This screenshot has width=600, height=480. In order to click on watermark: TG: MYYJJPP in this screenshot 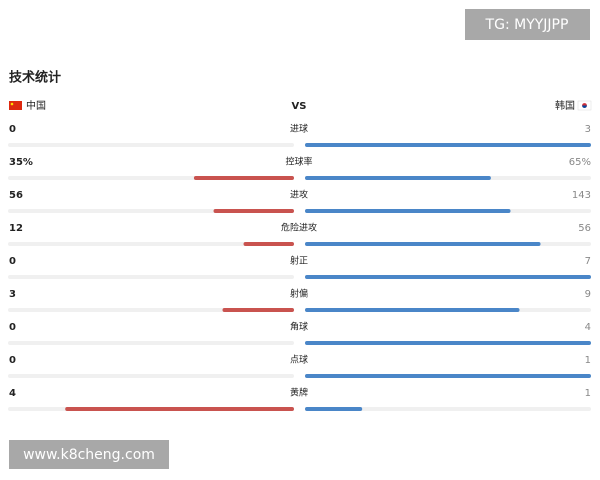, I will do `click(527, 25)`.